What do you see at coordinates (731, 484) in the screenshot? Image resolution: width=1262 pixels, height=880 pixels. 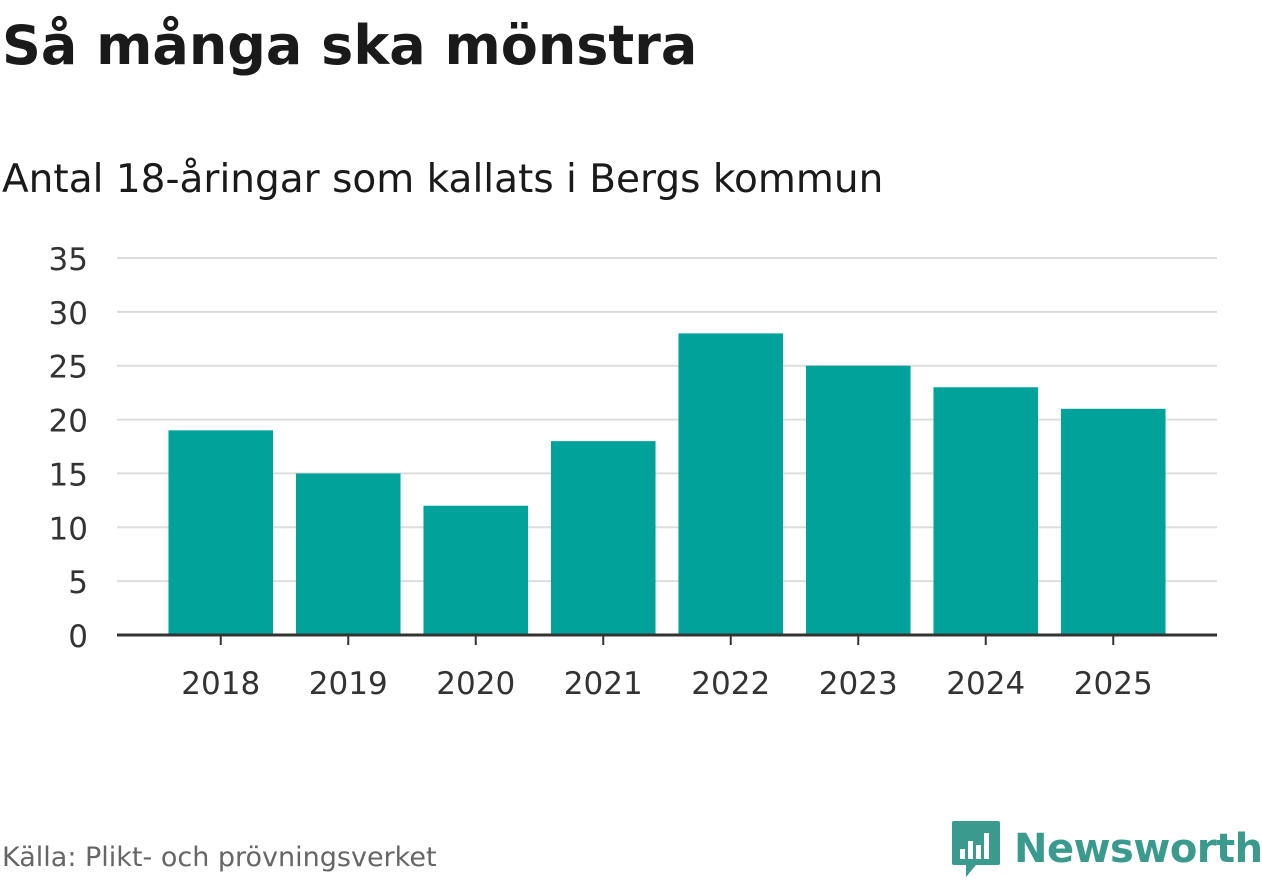 I see `bar-2022` at bounding box center [731, 484].